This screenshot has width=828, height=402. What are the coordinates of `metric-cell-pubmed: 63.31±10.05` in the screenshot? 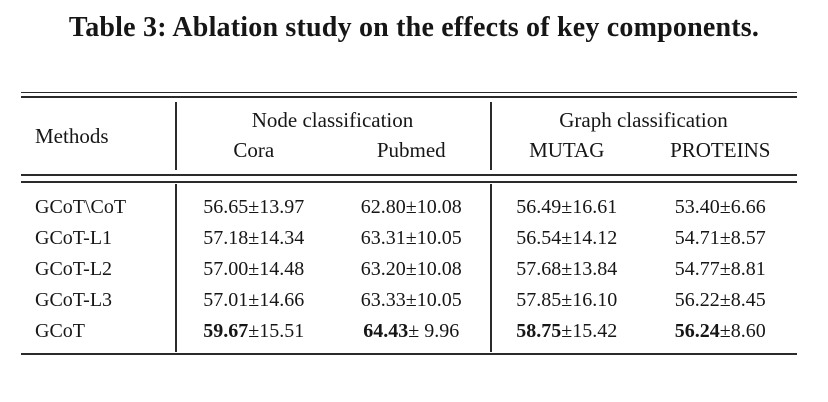 It's located at (412, 238).